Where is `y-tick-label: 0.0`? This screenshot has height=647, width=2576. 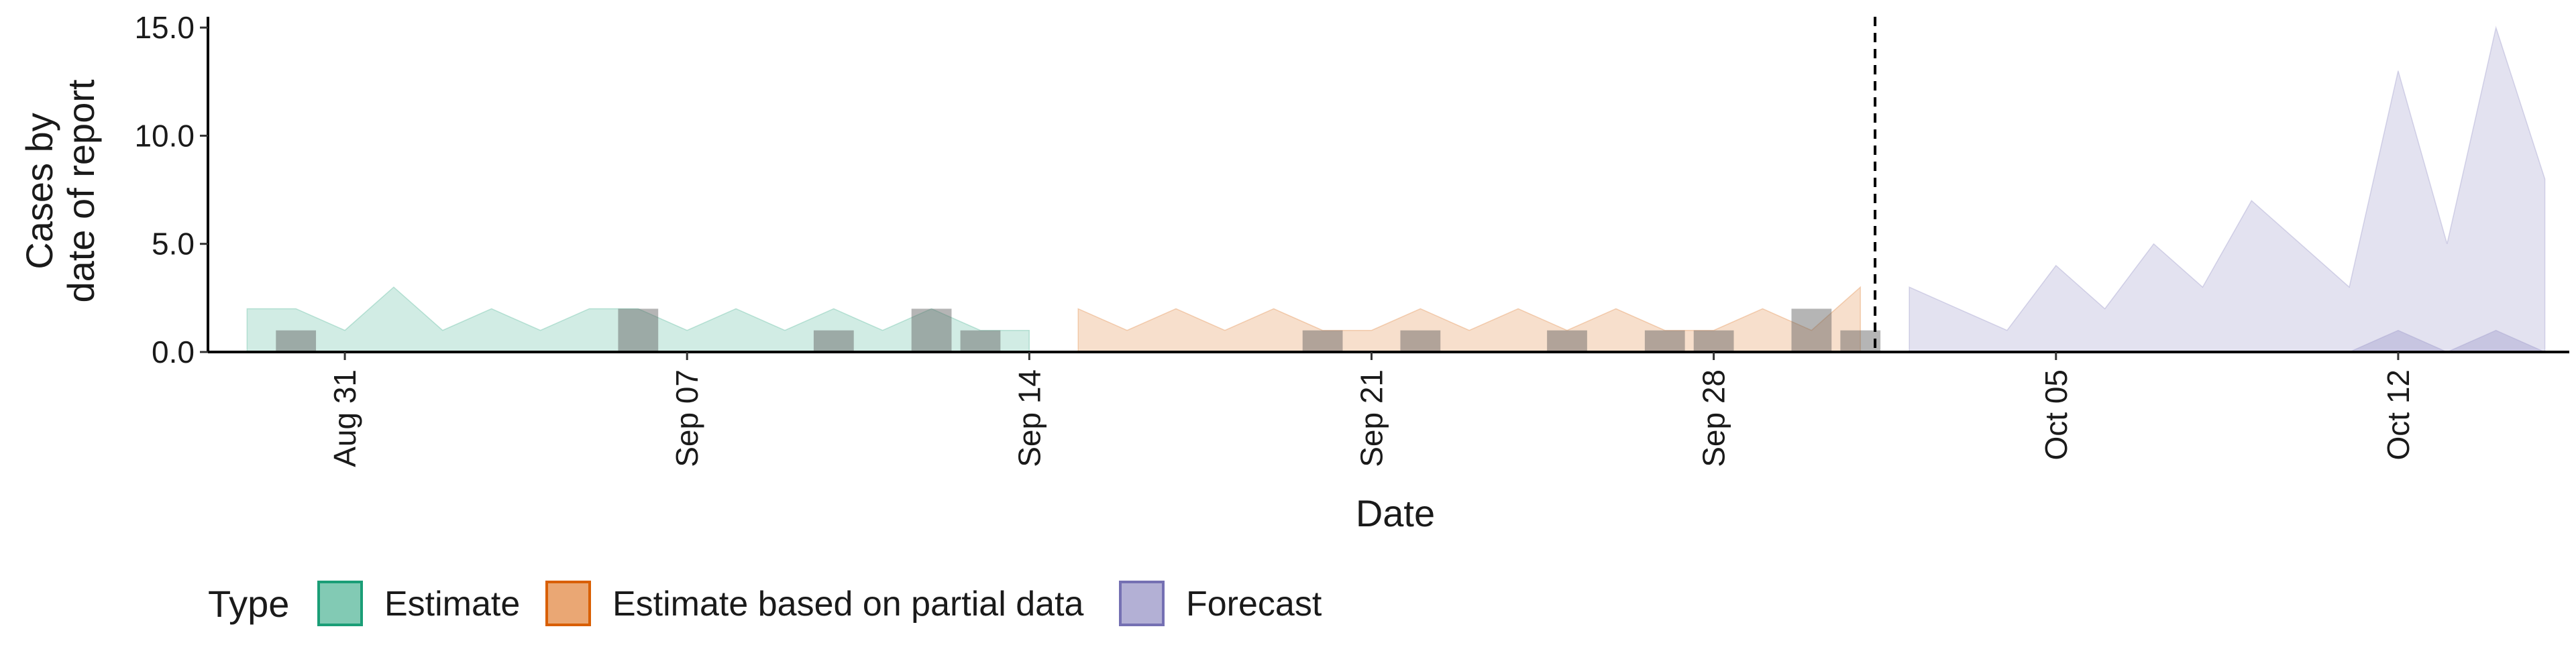 y-tick-label: 0.0 is located at coordinates (173, 352).